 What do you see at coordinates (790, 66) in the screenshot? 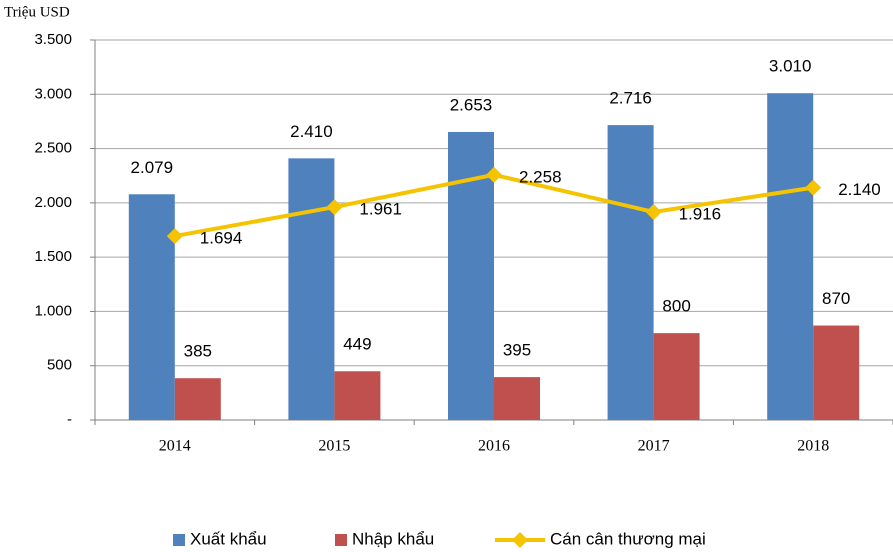
I see `data-label: 3.010` at bounding box center [790, 66].